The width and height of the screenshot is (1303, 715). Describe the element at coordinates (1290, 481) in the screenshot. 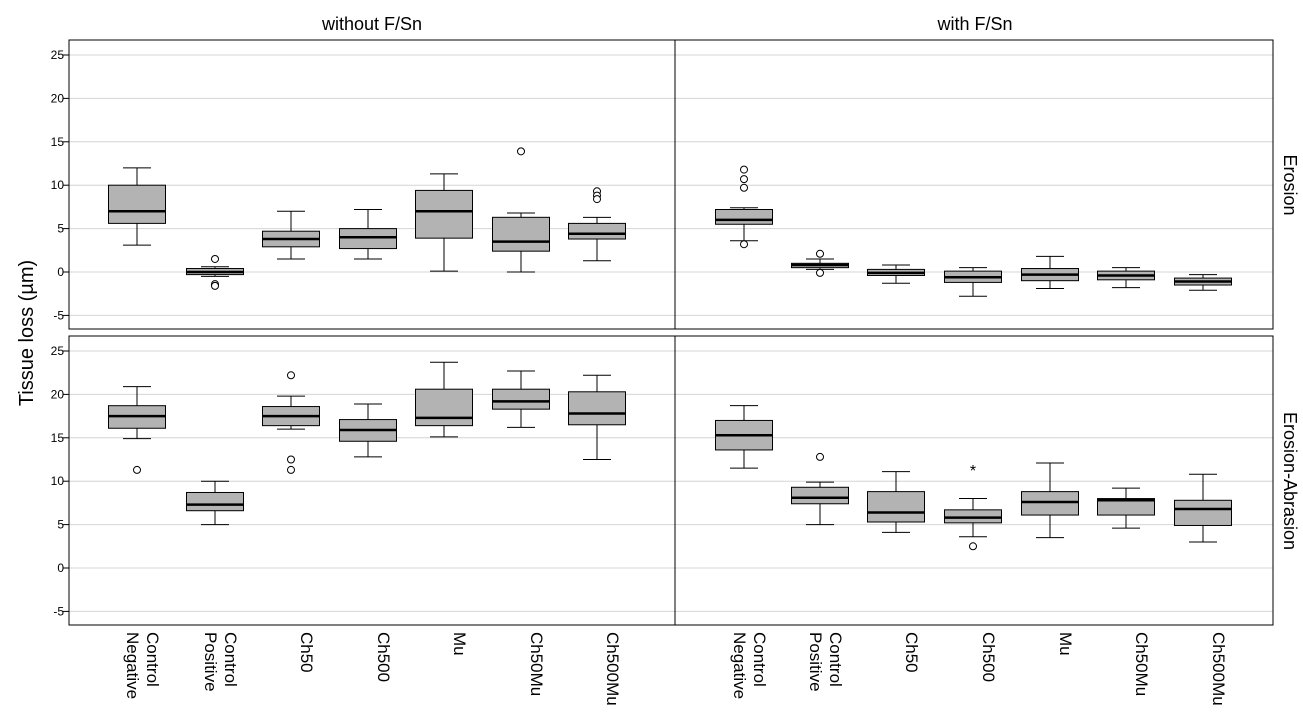

I see `row-title-erosion-abrasion: Erosion-Abrasion` at that location.